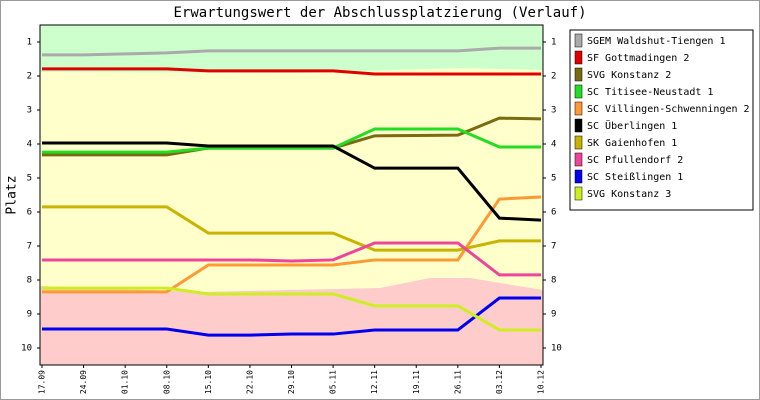  What do you see at coordinates (166, 382) in the screenshot?
I see `x-tick-label: 08.10` at bounding box center [166, 382].